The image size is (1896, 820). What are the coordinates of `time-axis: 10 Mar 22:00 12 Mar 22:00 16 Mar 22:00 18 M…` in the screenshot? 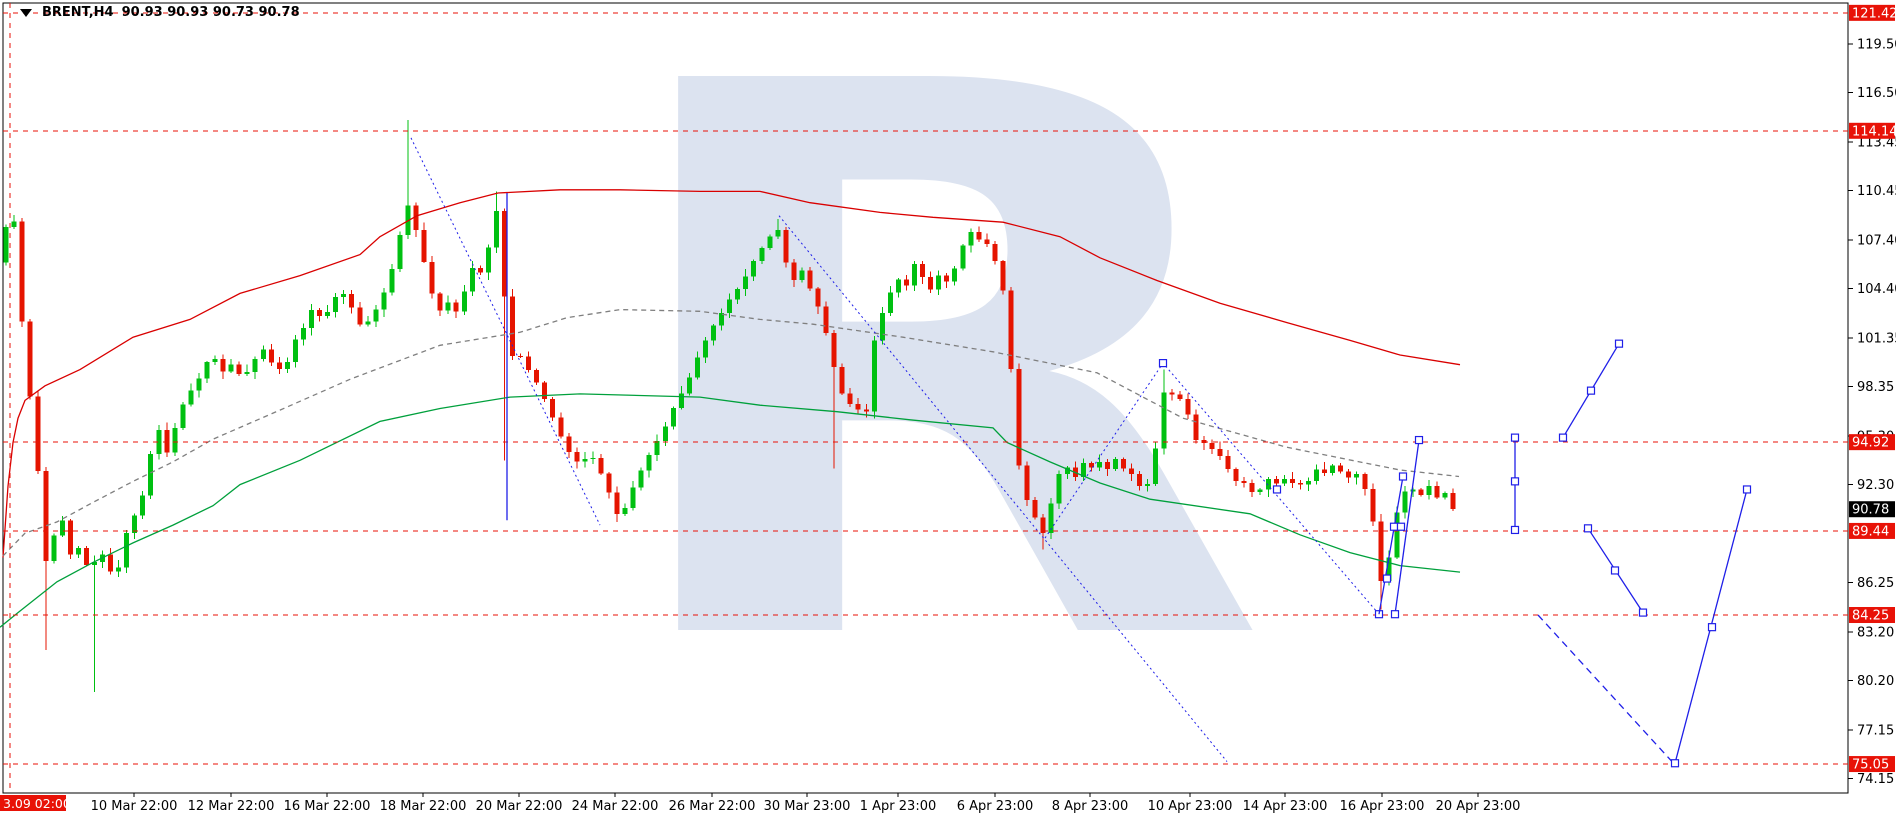 It's located at (806, 803).